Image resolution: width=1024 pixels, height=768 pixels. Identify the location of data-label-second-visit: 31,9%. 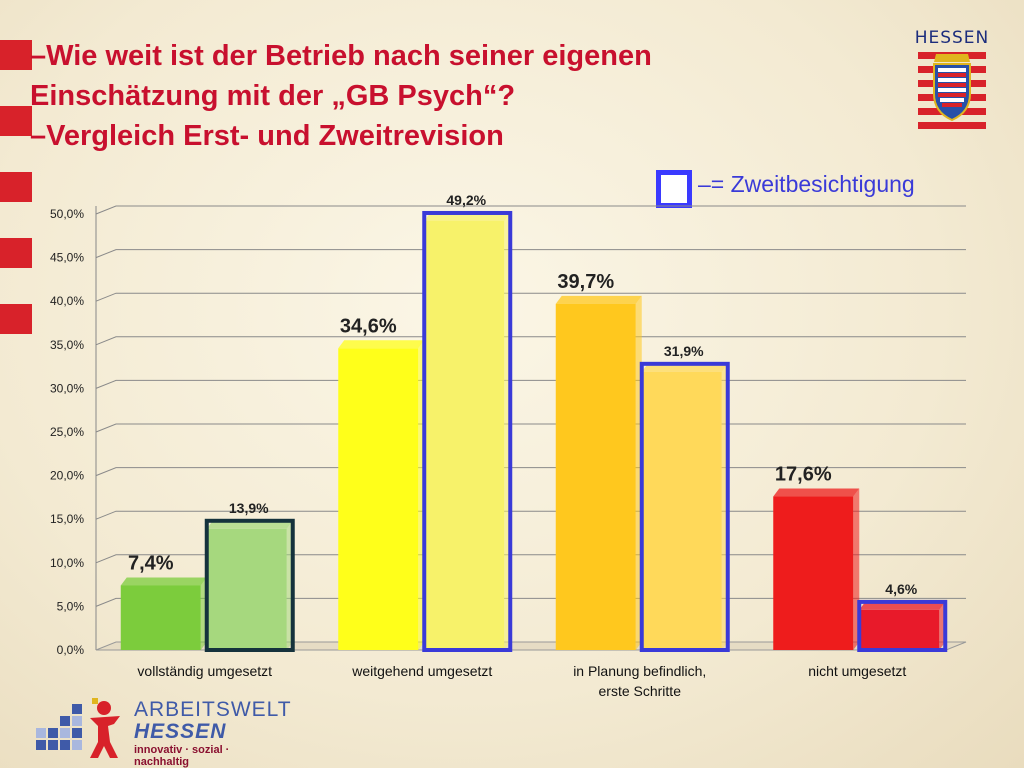
(684, 351).